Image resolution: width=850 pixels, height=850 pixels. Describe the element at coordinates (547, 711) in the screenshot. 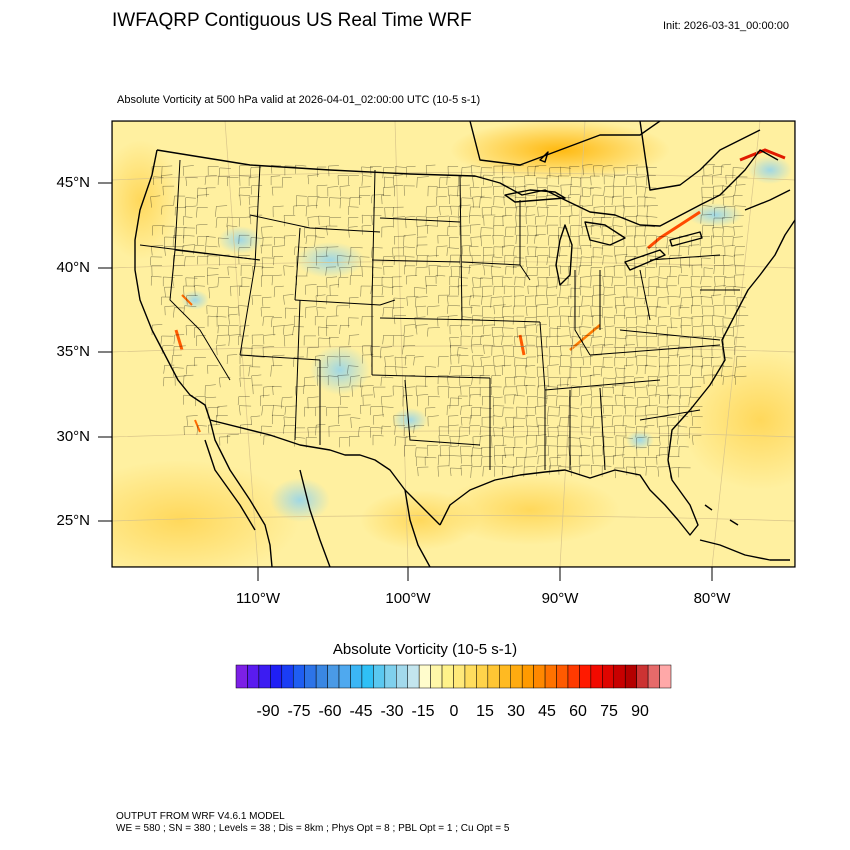

I see `colorbar-tick-label: 45` at that location.